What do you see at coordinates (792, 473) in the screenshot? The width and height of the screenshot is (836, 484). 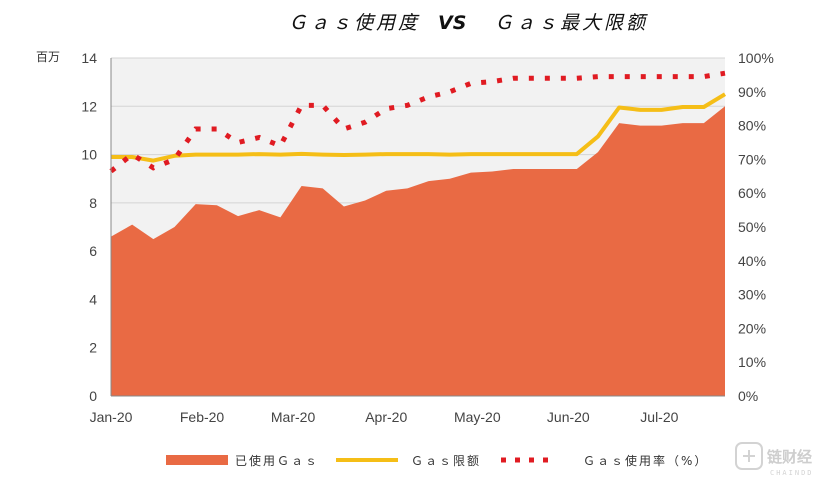 I see `watermark-sub: CHAINDD` at bounding box center [792, 473].